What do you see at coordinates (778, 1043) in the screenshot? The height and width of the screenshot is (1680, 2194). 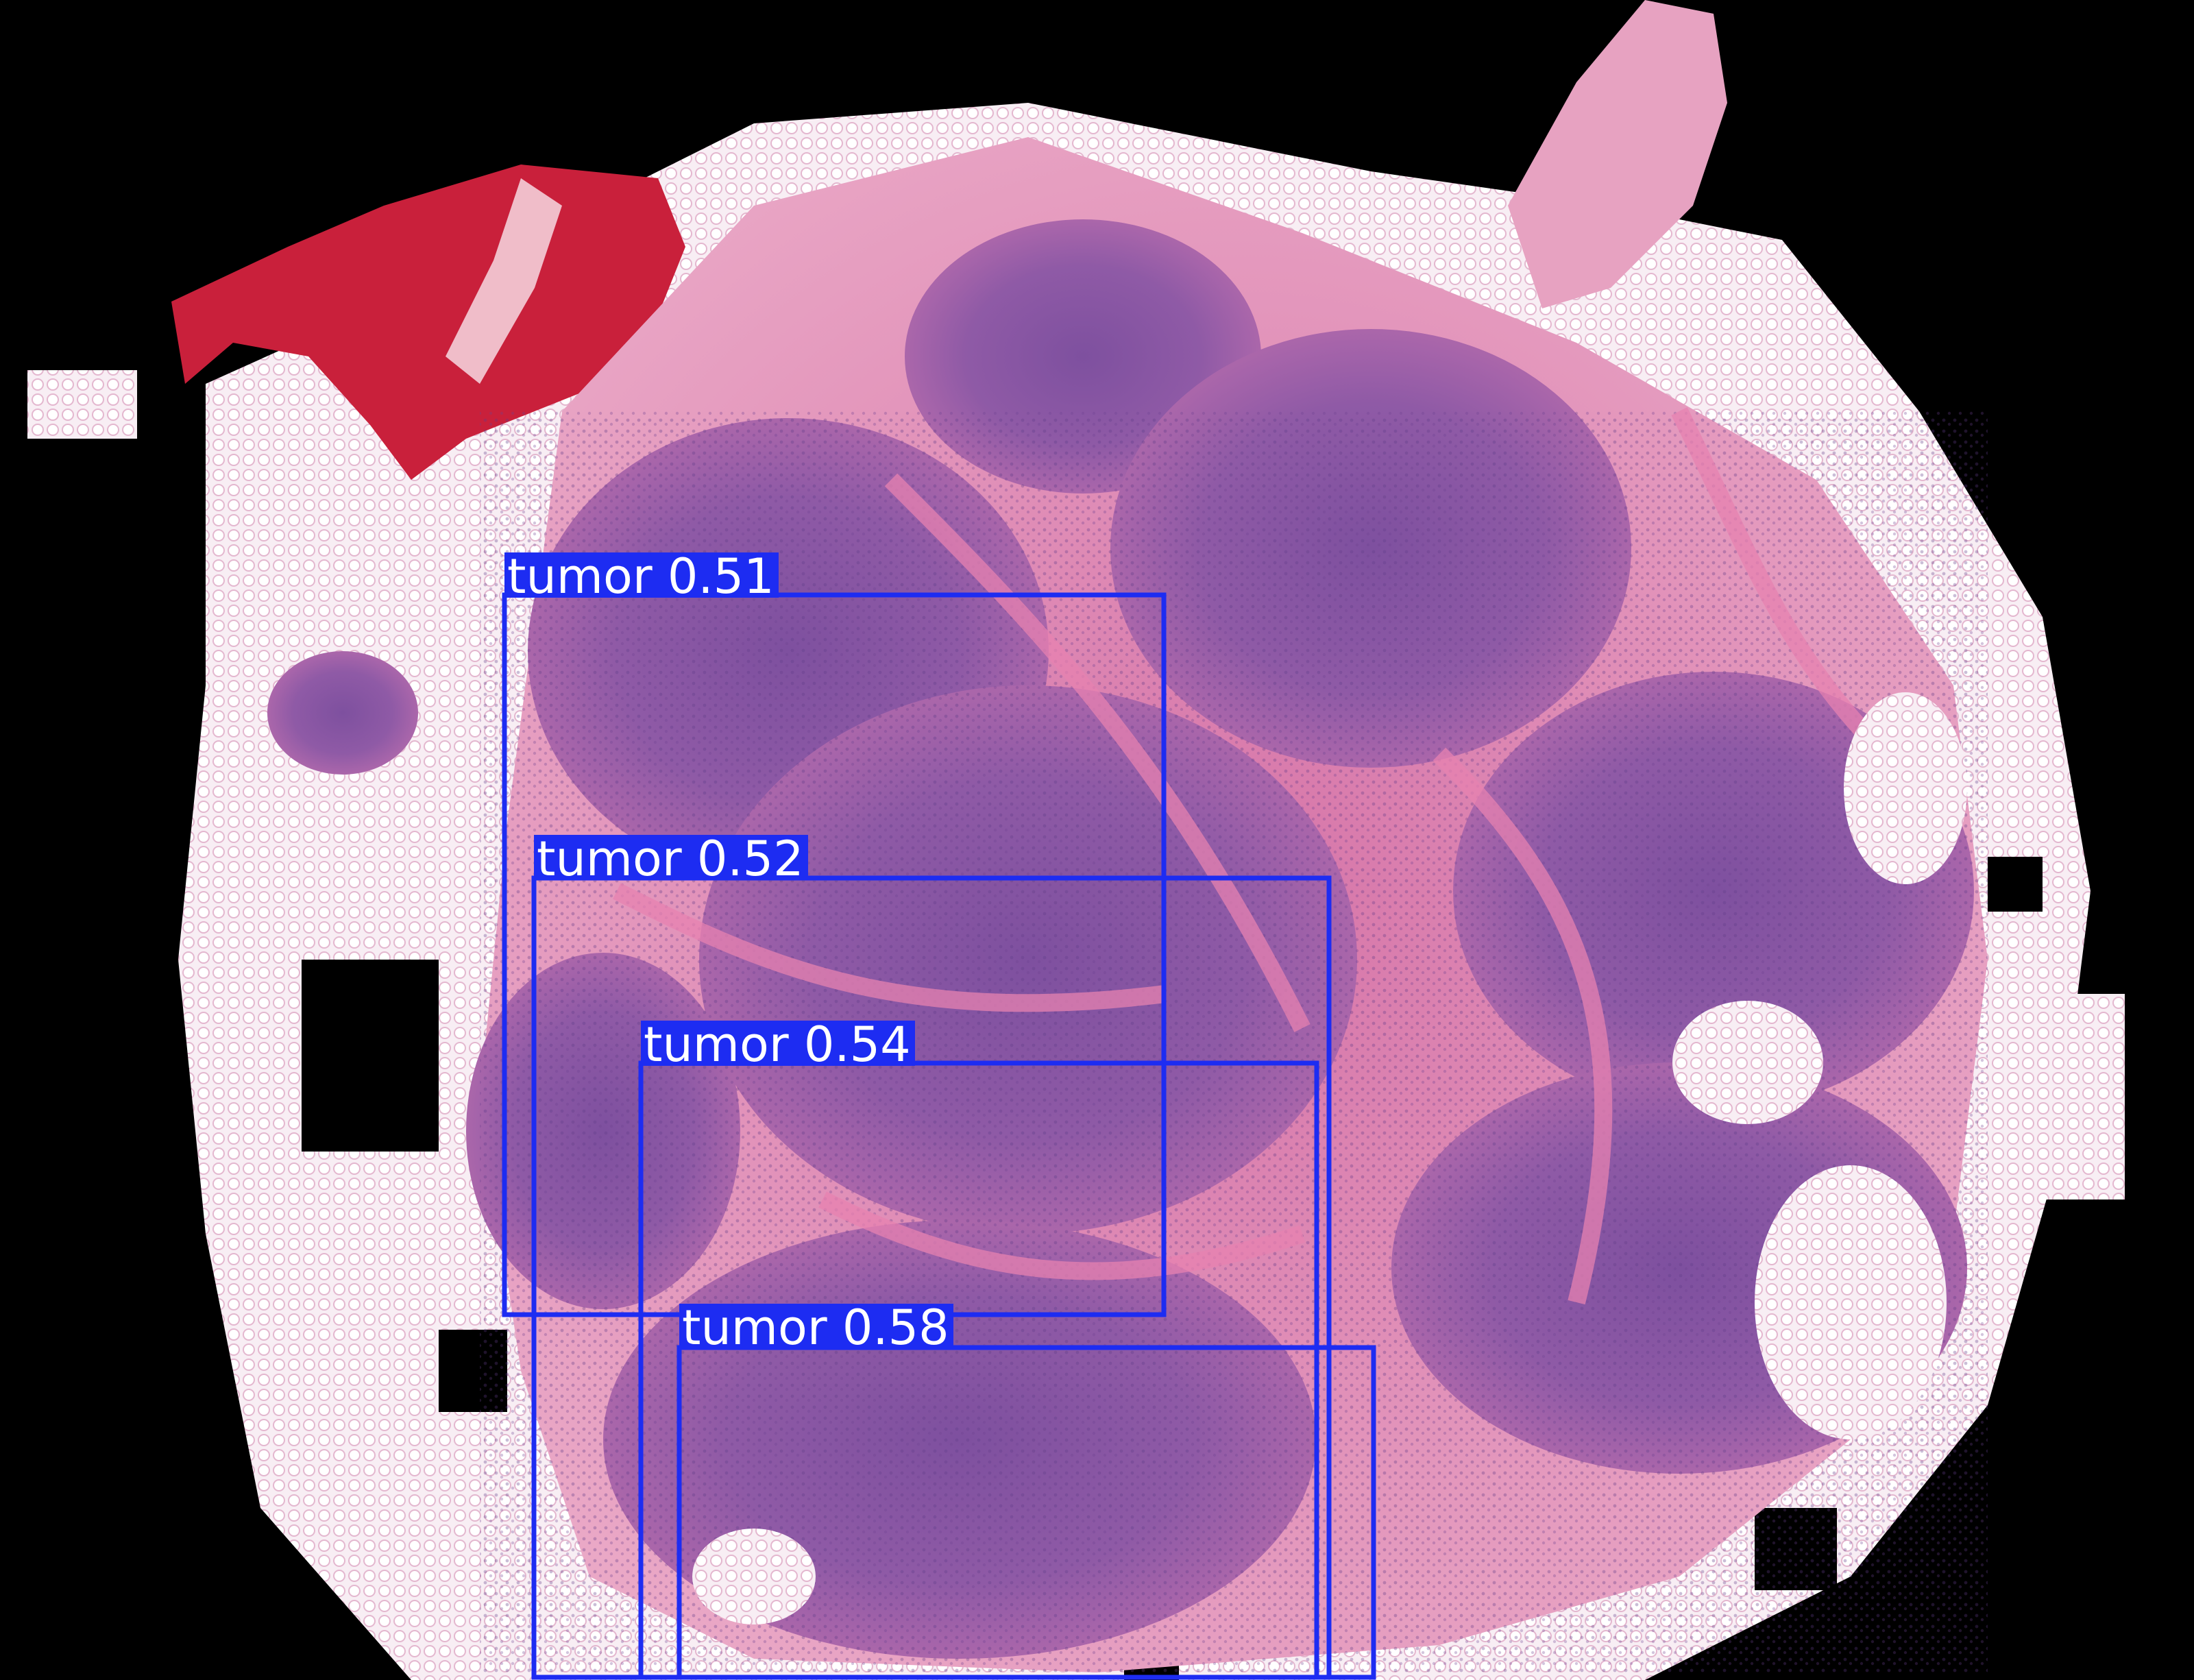 I see `detection-label-3: tumor 0.54` at bounding box center [778, 1043].